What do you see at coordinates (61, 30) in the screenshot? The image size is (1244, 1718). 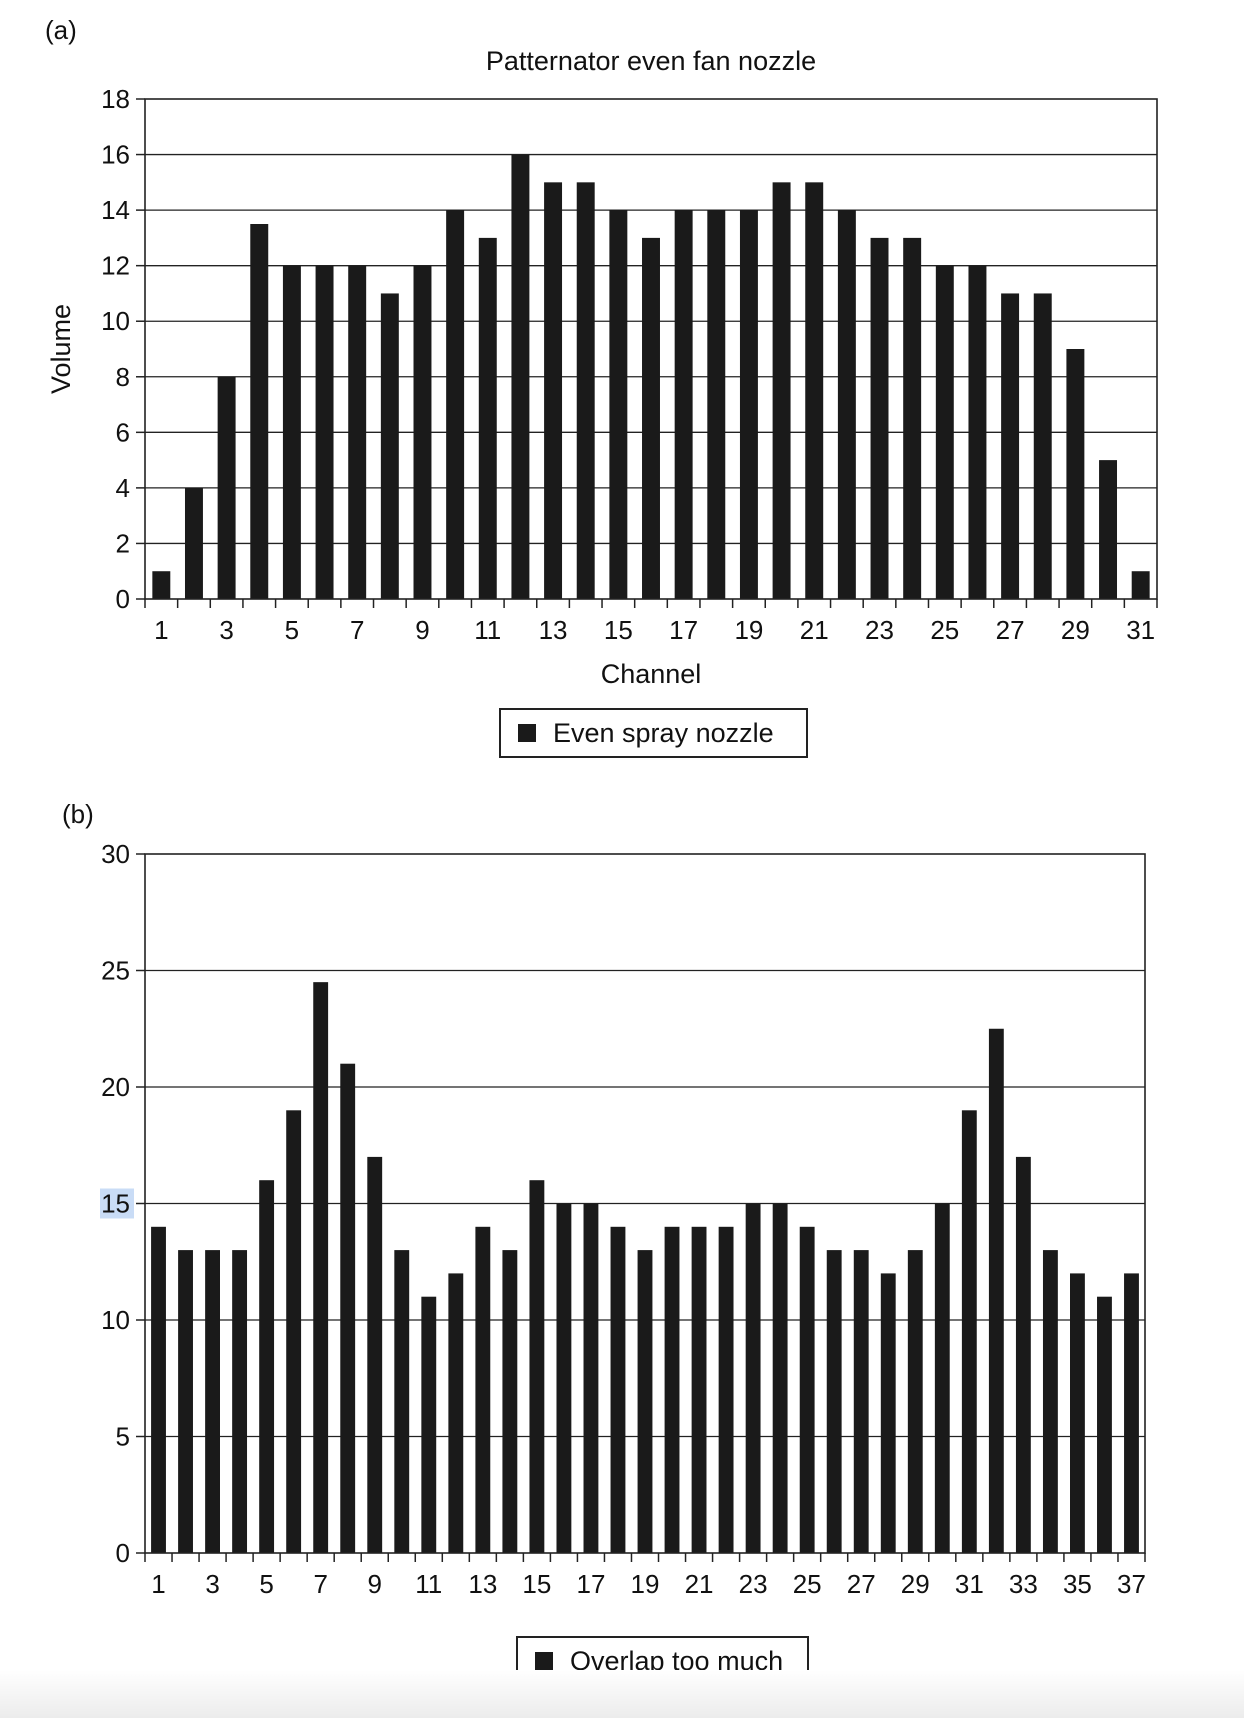 I see `panel-label: (a)` at bounding box center [61, 30].